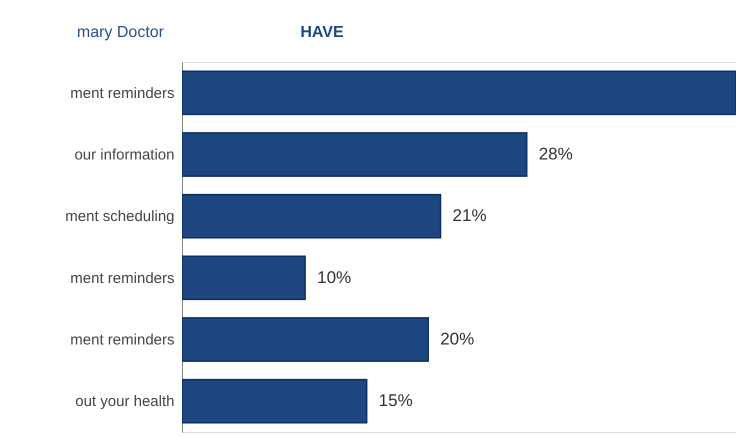 The height and width of the screenshot is (437, 736). I want to click on text: HAVE, so click(322, 32).